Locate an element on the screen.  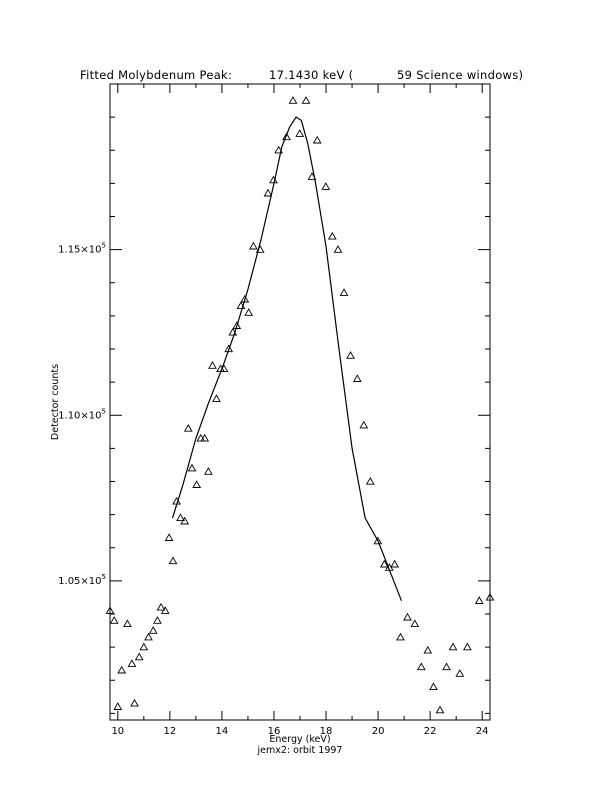
chart-title-windows-count: 59 Science windows) is located at coordinates (460, 75).